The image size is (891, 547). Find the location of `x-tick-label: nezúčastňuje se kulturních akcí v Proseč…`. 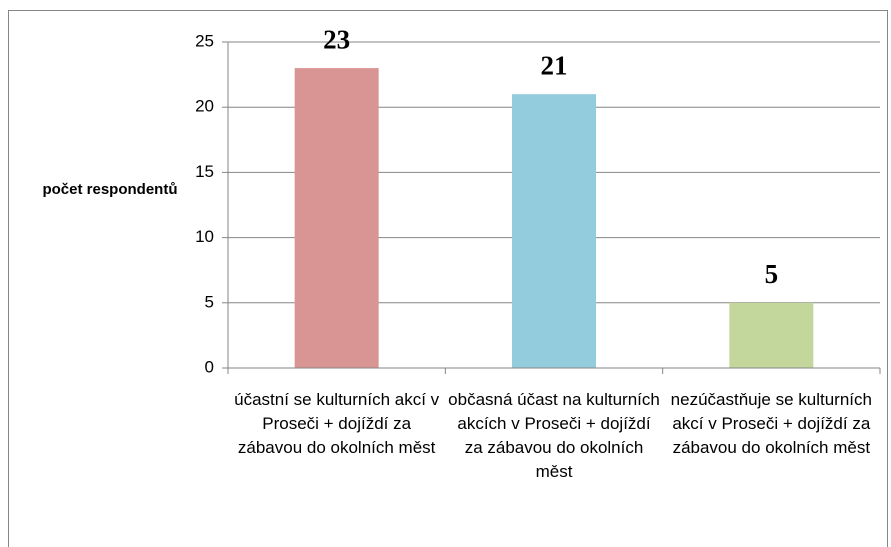

x-tick-label: nezúčastňuje se kulturních akcí v Proseč… is located at coordinates (771, 423).